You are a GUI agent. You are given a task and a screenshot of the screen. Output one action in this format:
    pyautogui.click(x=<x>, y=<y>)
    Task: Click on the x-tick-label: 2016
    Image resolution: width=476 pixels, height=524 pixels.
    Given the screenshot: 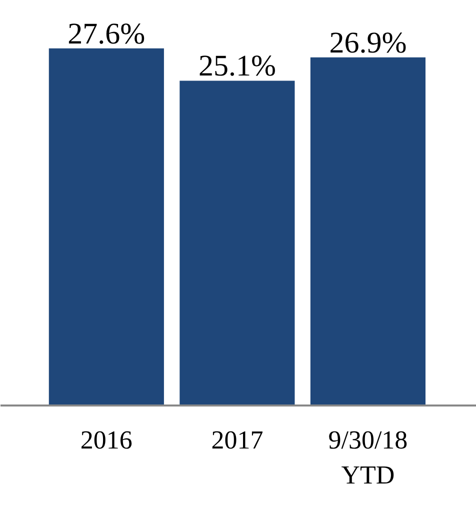 What is the action you would take?
    pyautogui.click(x=106, y=440)
    